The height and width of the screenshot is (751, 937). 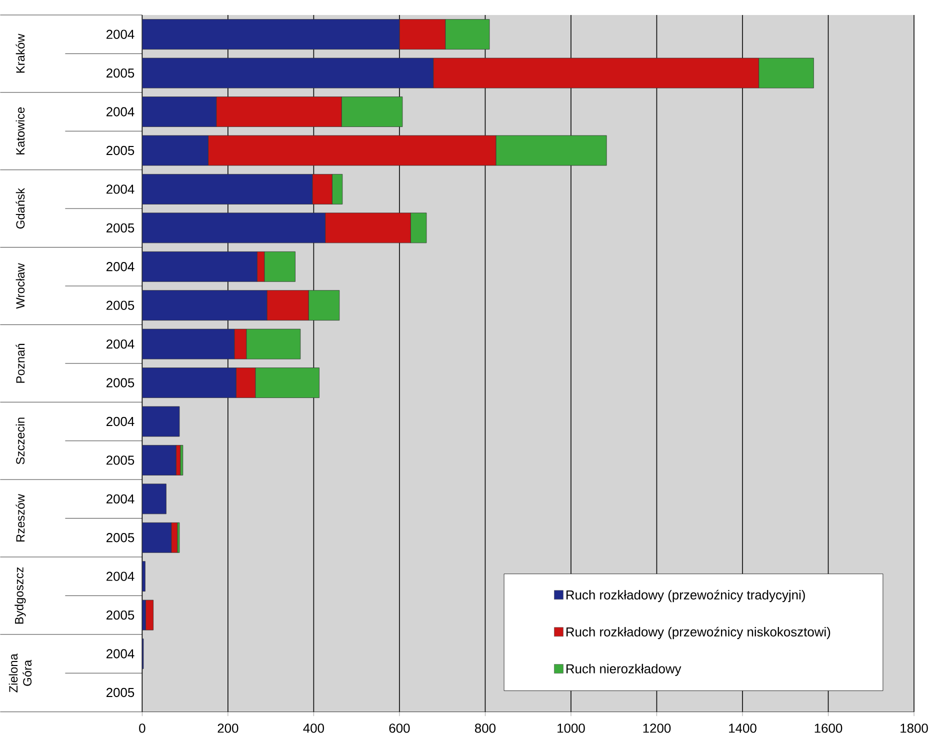 I want to click on legend-label: Ruch rozkładowy (przewoźnicy tradycyjni), so click(x=685, y=596).